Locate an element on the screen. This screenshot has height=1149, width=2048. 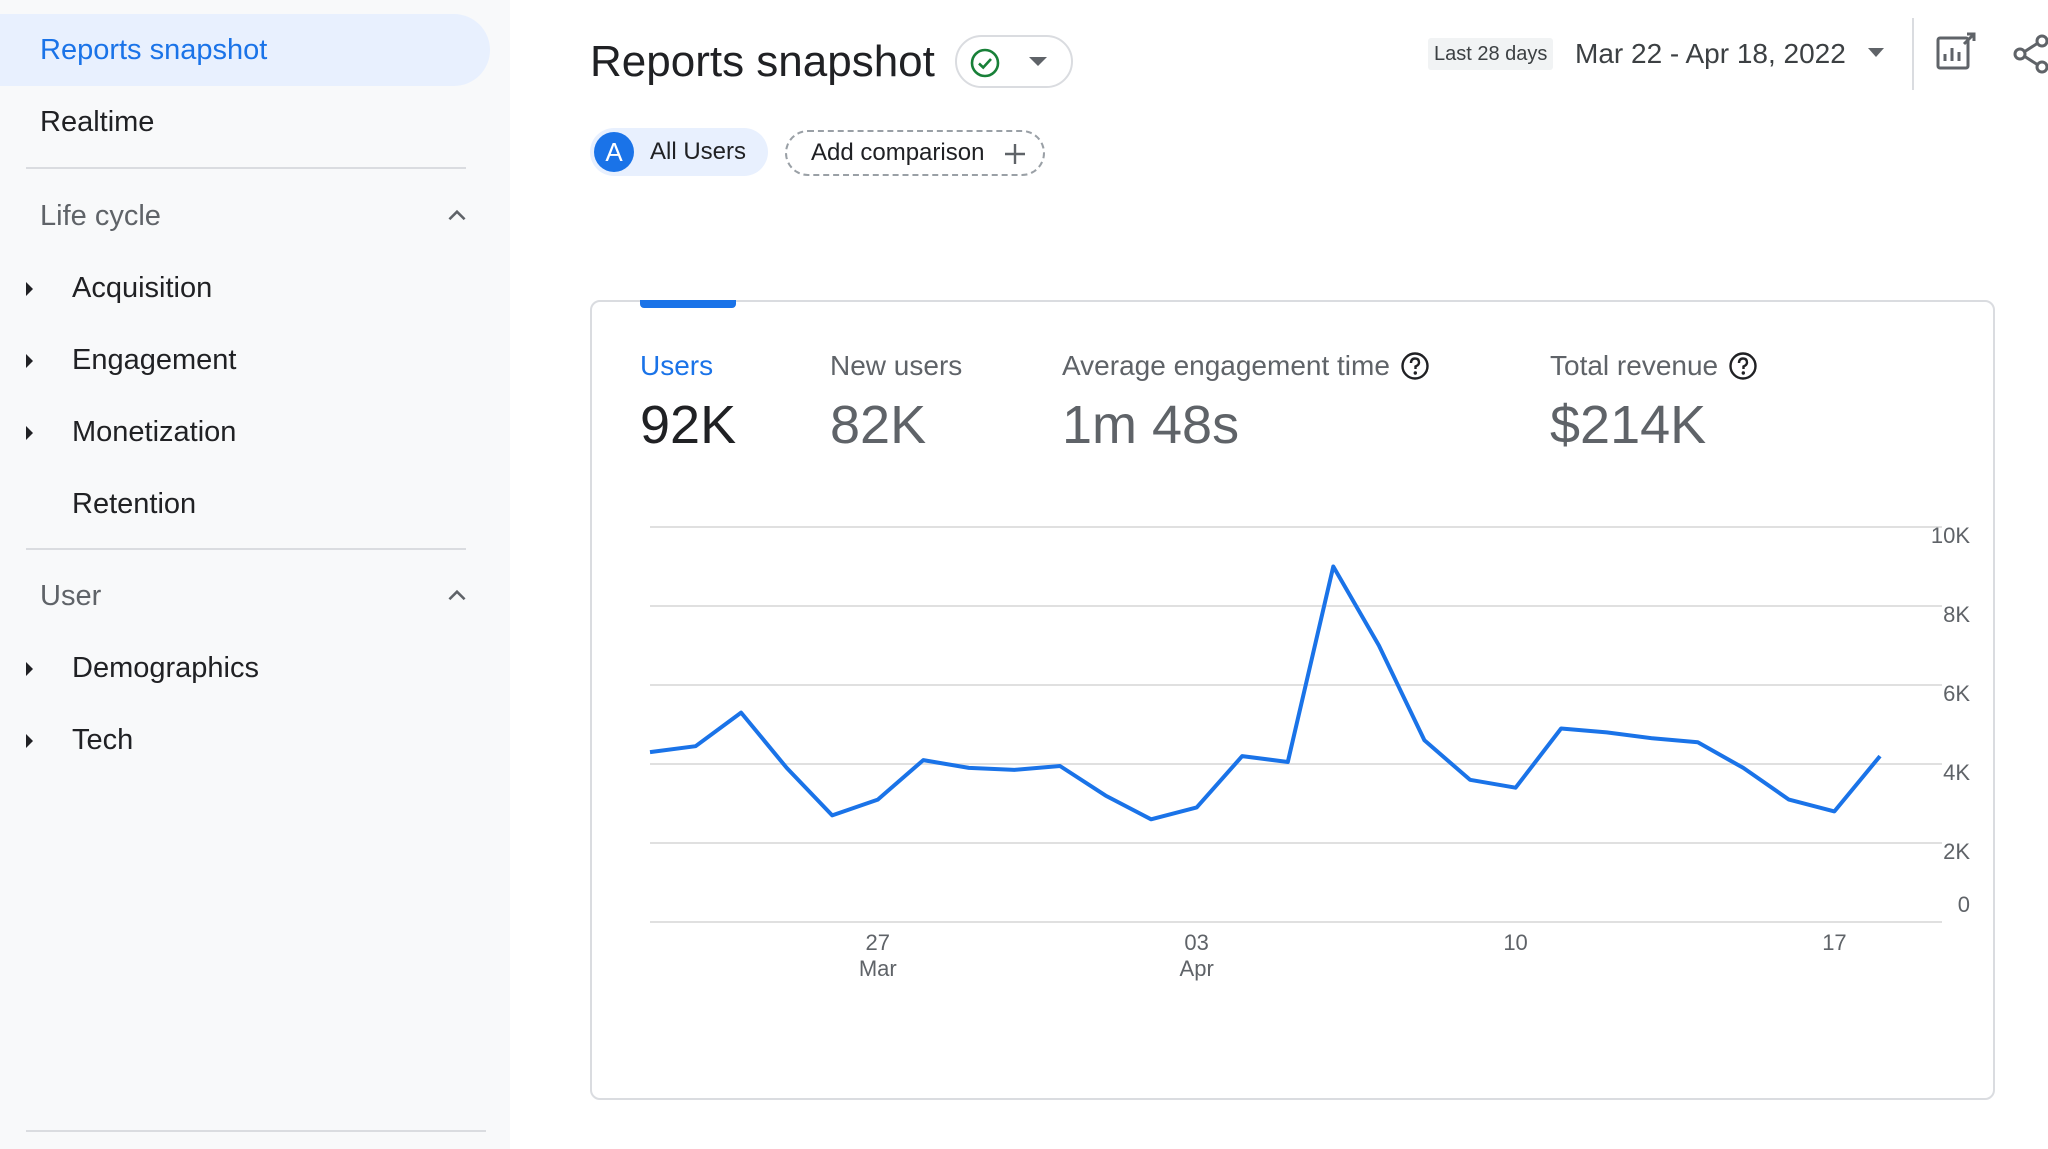
nav-engagement: Engagement is located at coordinates (240, 360).